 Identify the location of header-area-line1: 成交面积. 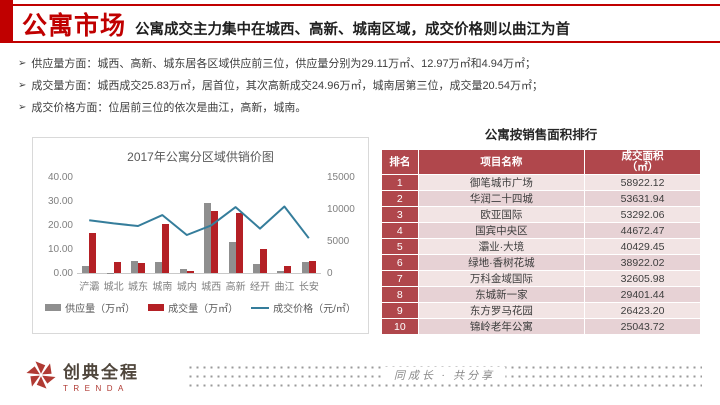
(642, 156).